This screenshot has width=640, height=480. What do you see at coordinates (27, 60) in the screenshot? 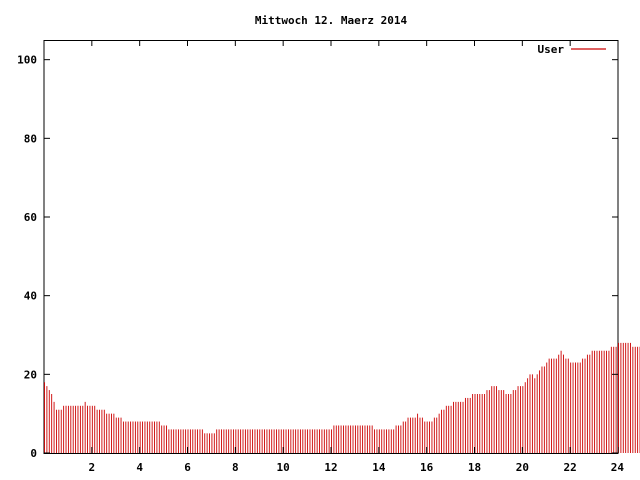
I see `y-tick-label: 100` at bounding box center [27, 60].